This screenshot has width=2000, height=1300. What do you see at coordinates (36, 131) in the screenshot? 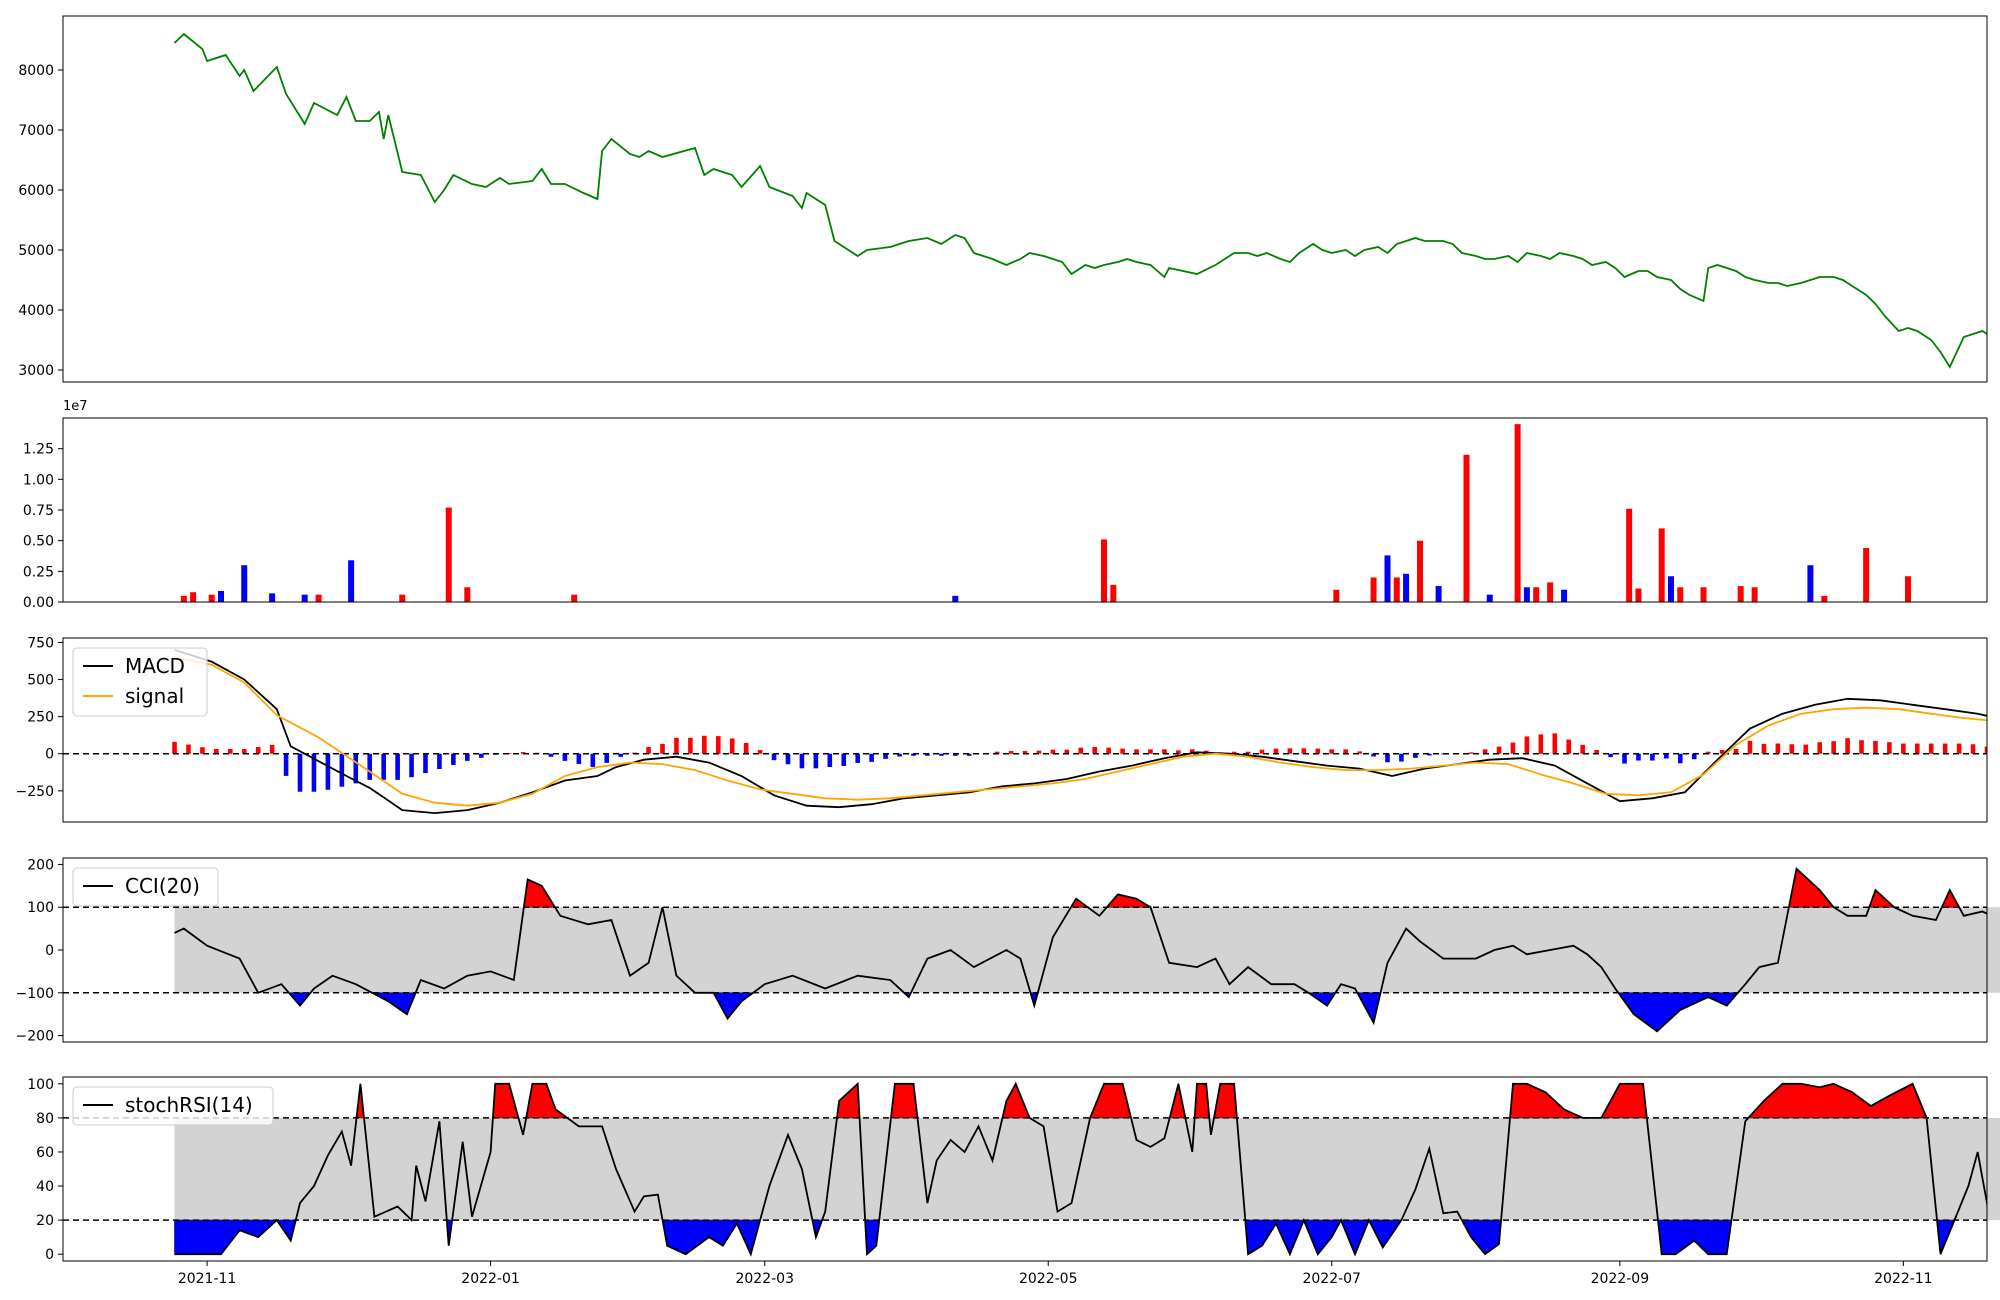
I see `price-ytick-label: 7000` at bounding box center [36, 131].